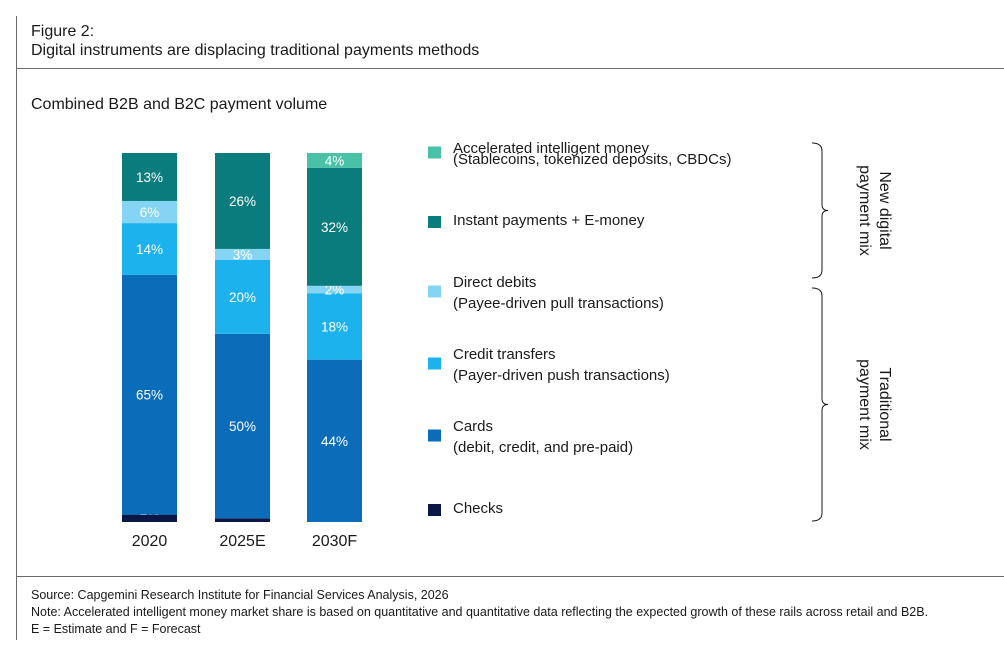 This screenshot has height=649, width=1004. What do you see at coordinates (549, 220) in the screenshot?
I see `legend-label: Instant payments + E-money` at bounding box center [549, 220].